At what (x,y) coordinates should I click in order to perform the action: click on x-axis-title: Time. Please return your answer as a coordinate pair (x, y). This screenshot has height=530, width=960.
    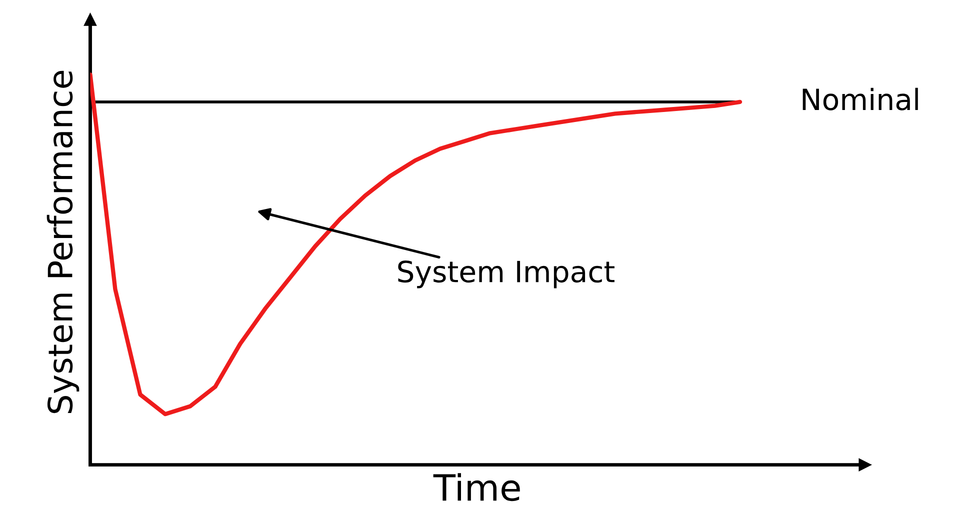
    Looking at the image, I should click on (476, 487).